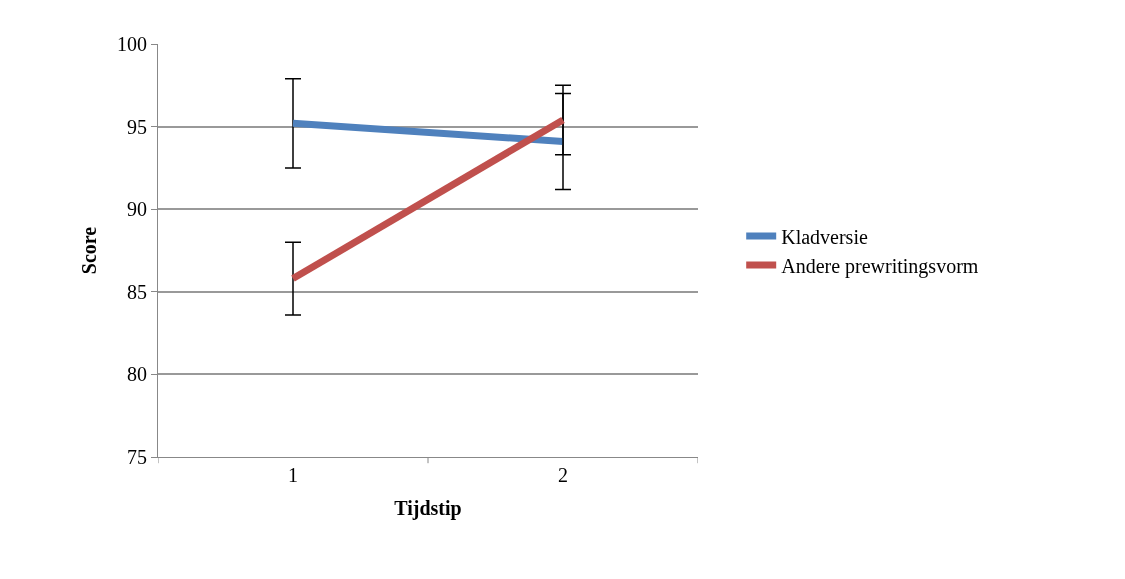  Describe the element at coordinates (132, 44) in the screenshot. I see `y-tick-label: 100` at that location.